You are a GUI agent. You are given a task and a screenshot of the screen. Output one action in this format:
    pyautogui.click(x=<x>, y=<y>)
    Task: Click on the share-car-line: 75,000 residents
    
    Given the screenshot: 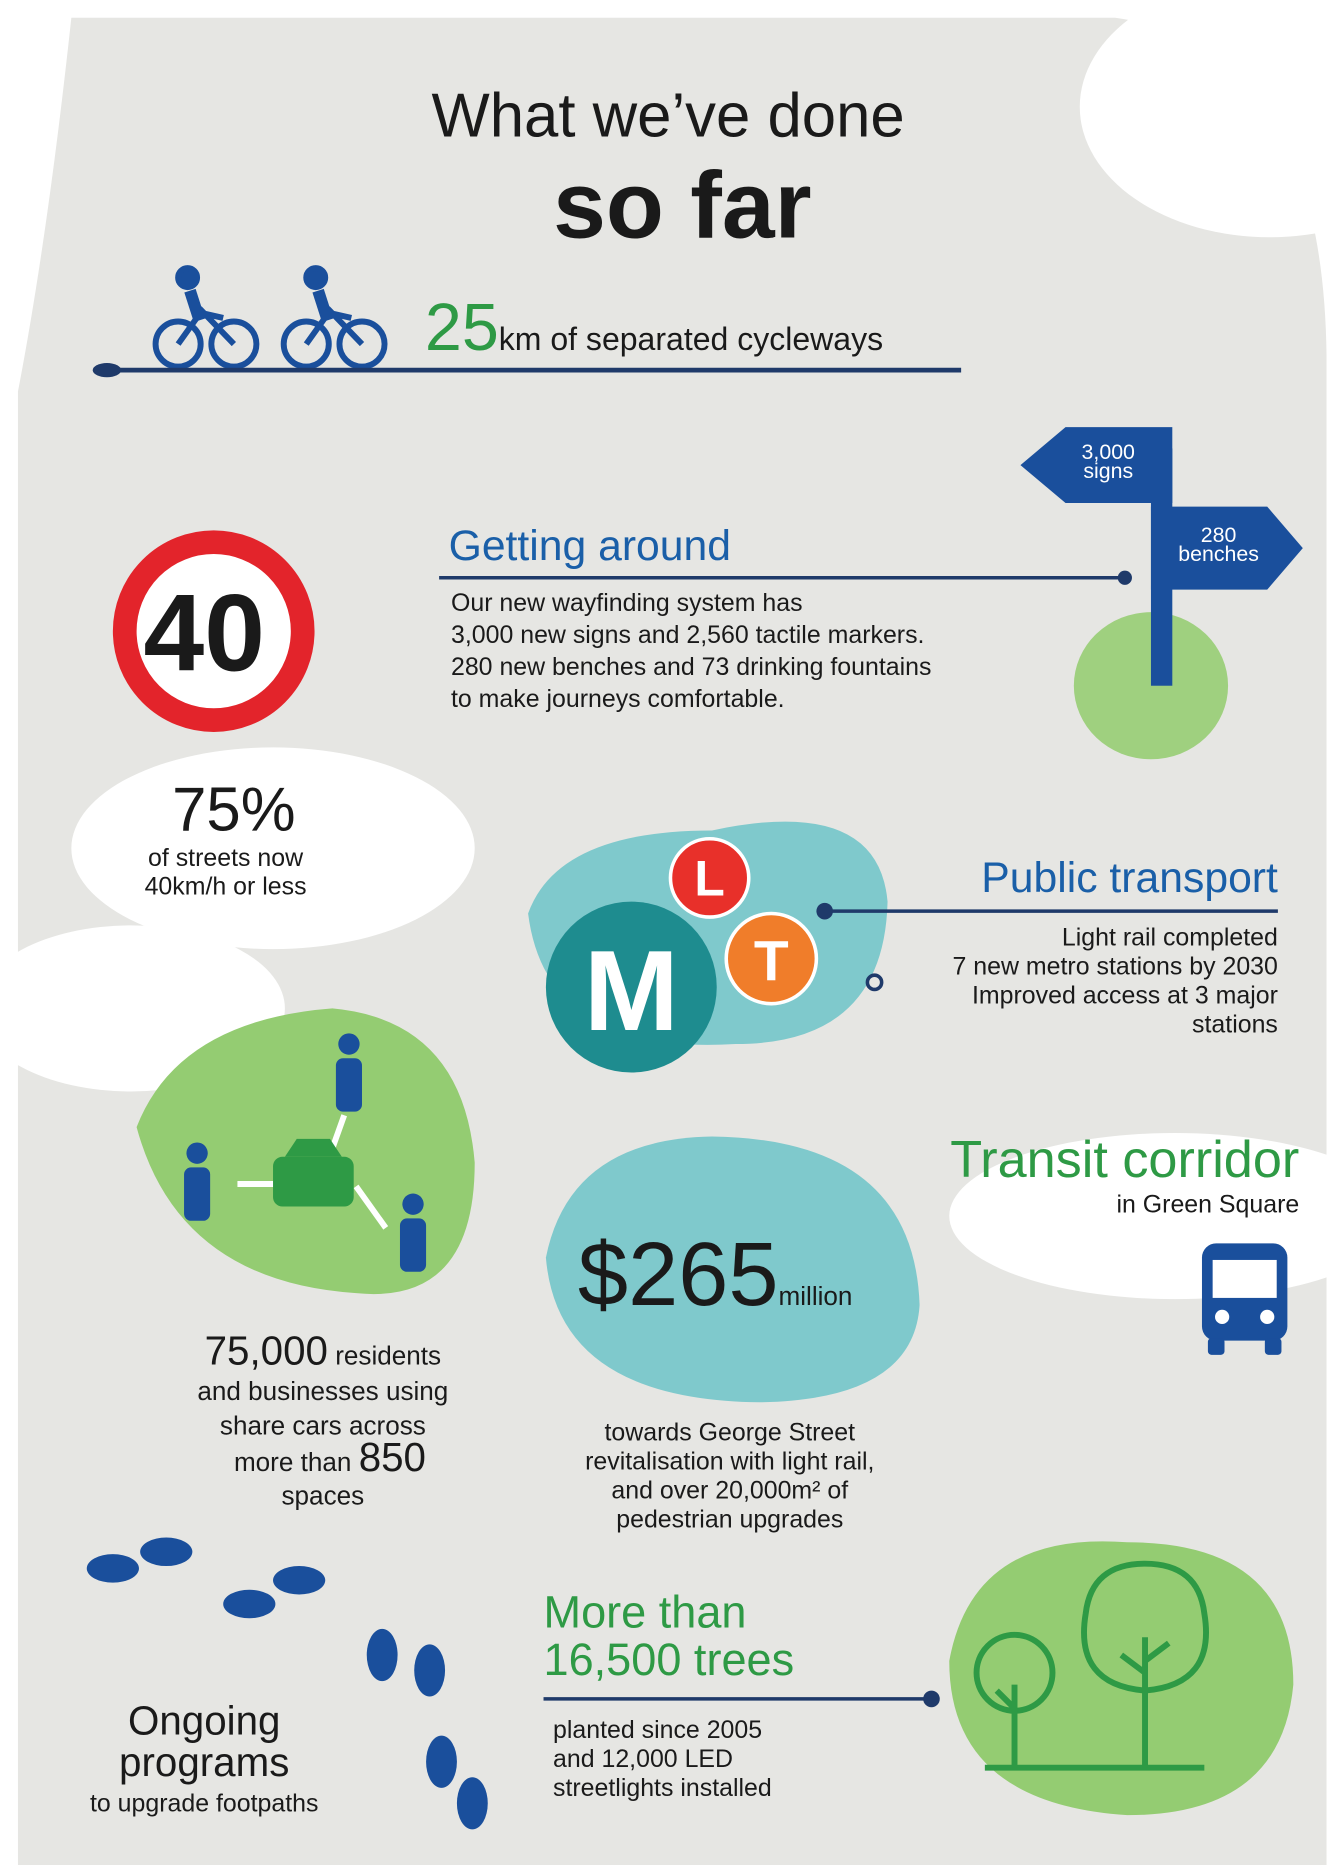 What is the action you would take?
    pyautogui.click(x=323, y=1350)
    